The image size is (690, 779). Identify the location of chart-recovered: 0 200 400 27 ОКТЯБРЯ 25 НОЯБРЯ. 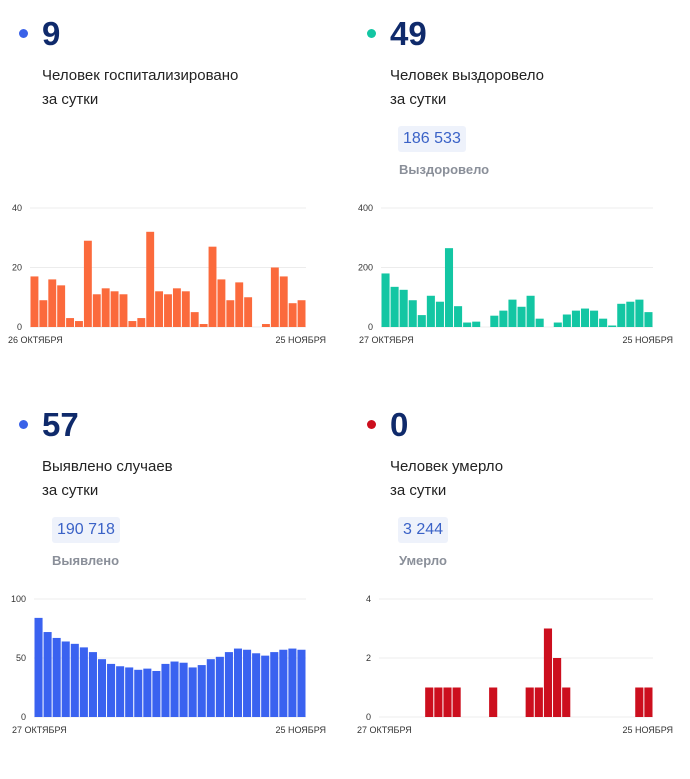
(515, 274).